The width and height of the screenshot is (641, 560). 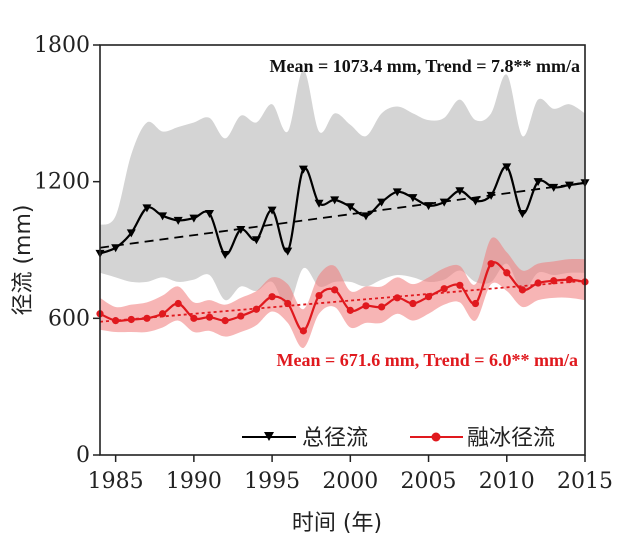 I want to click on point-total-2004, so click(x=413, y=198).